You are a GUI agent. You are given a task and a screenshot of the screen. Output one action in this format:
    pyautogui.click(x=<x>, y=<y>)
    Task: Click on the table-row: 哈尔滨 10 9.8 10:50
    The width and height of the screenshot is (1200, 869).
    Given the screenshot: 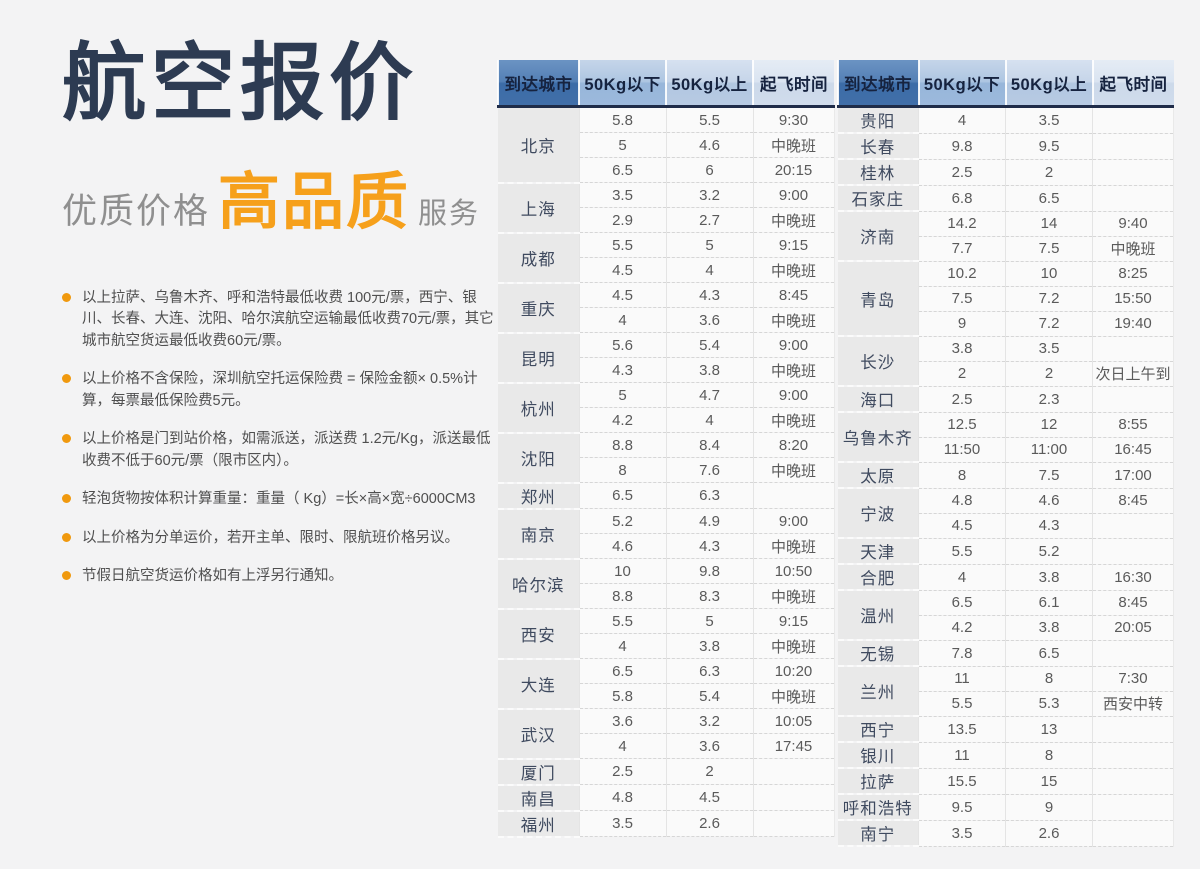 What is the action you would take?
    pyautogui.click(x=666, y=584)
    